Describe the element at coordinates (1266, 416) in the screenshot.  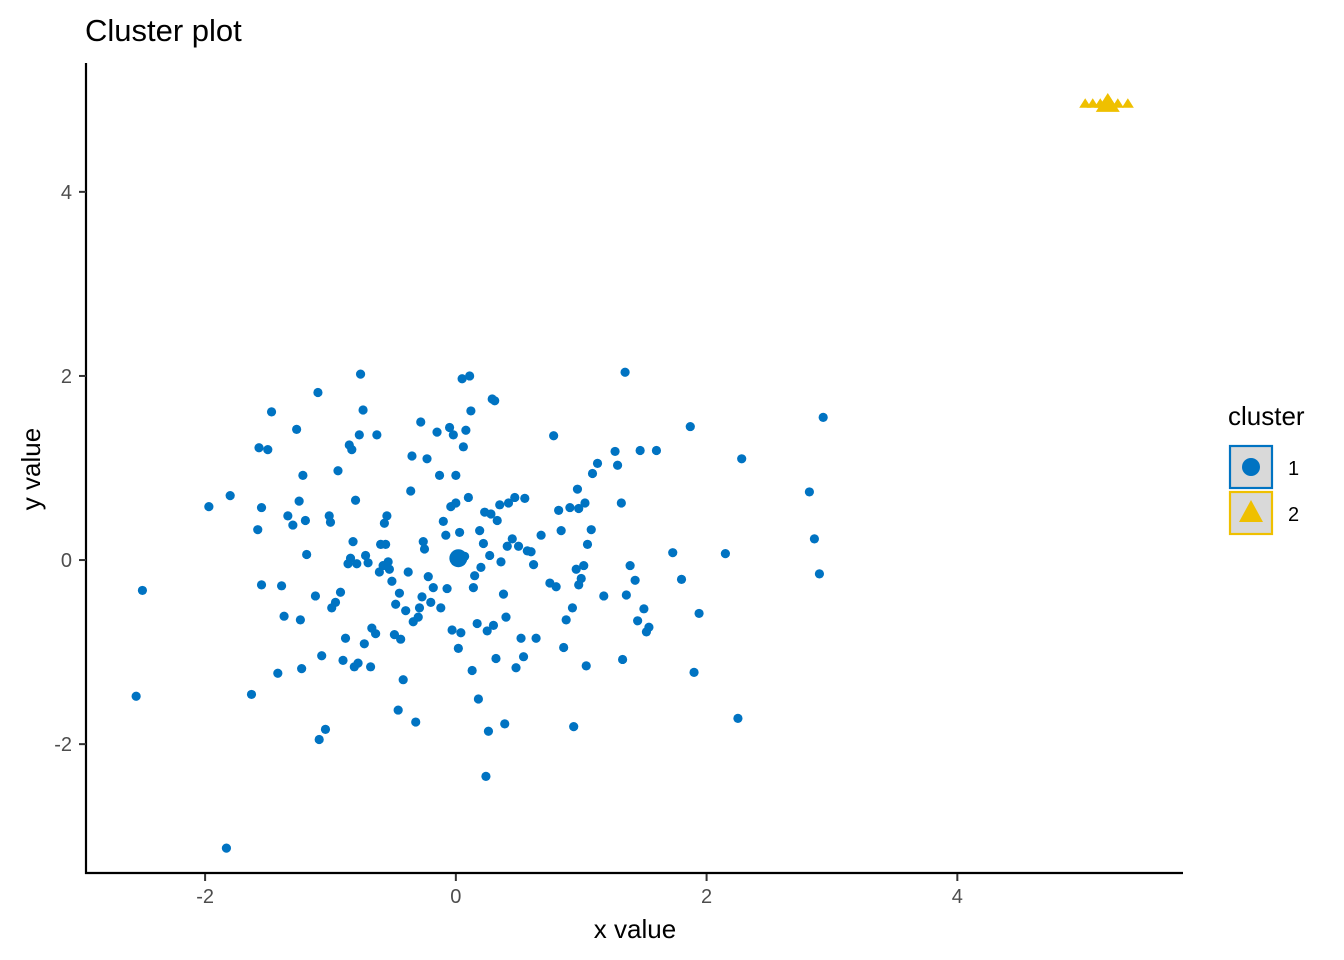
I see `legend-title: cluster` at that location.